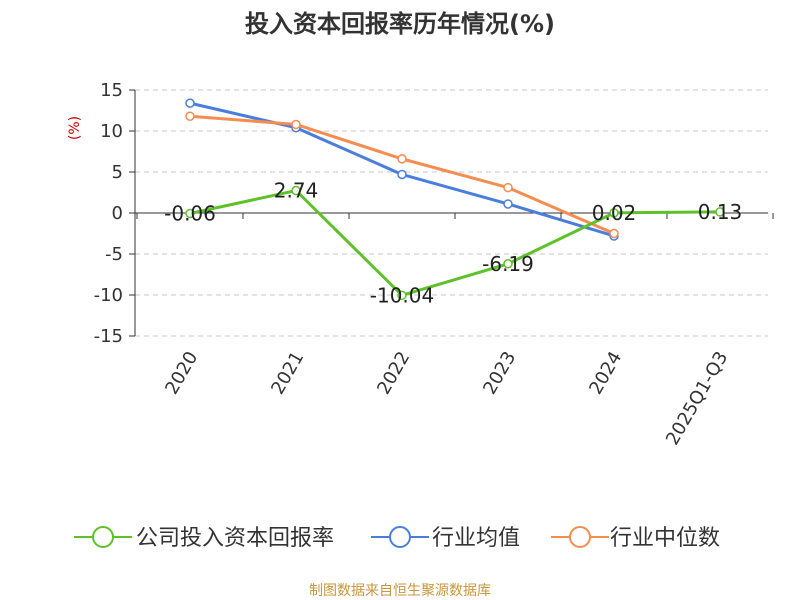 Image resolution: width=800 pixels, height=600 pixels. Describe the element at coordinates (697, 398) in the screenshot. I see `x-tick-label: 2025Q1-Q3` at that location.